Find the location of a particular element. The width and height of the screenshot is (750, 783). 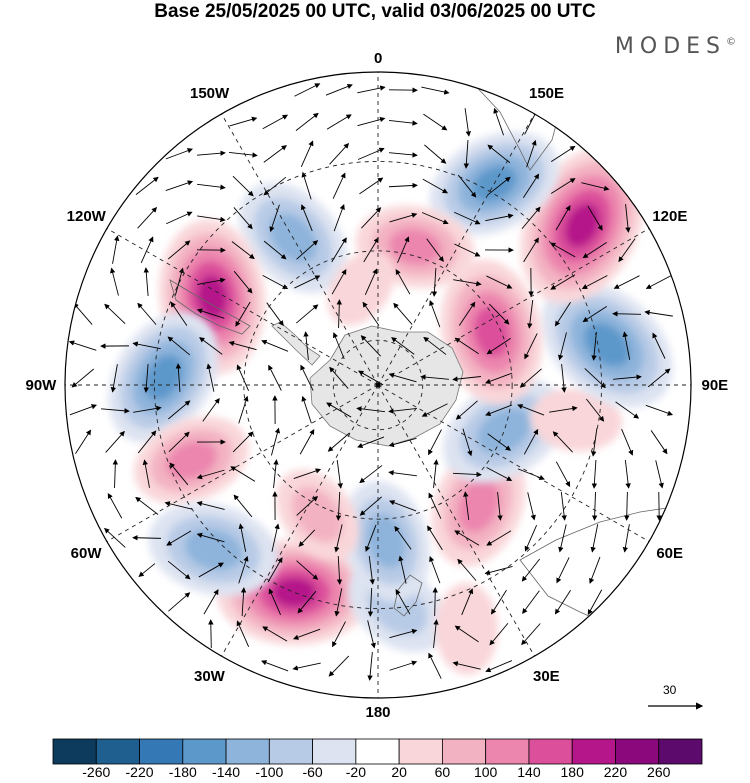

longitude-label: 60E is located at coordinates (670, 553).